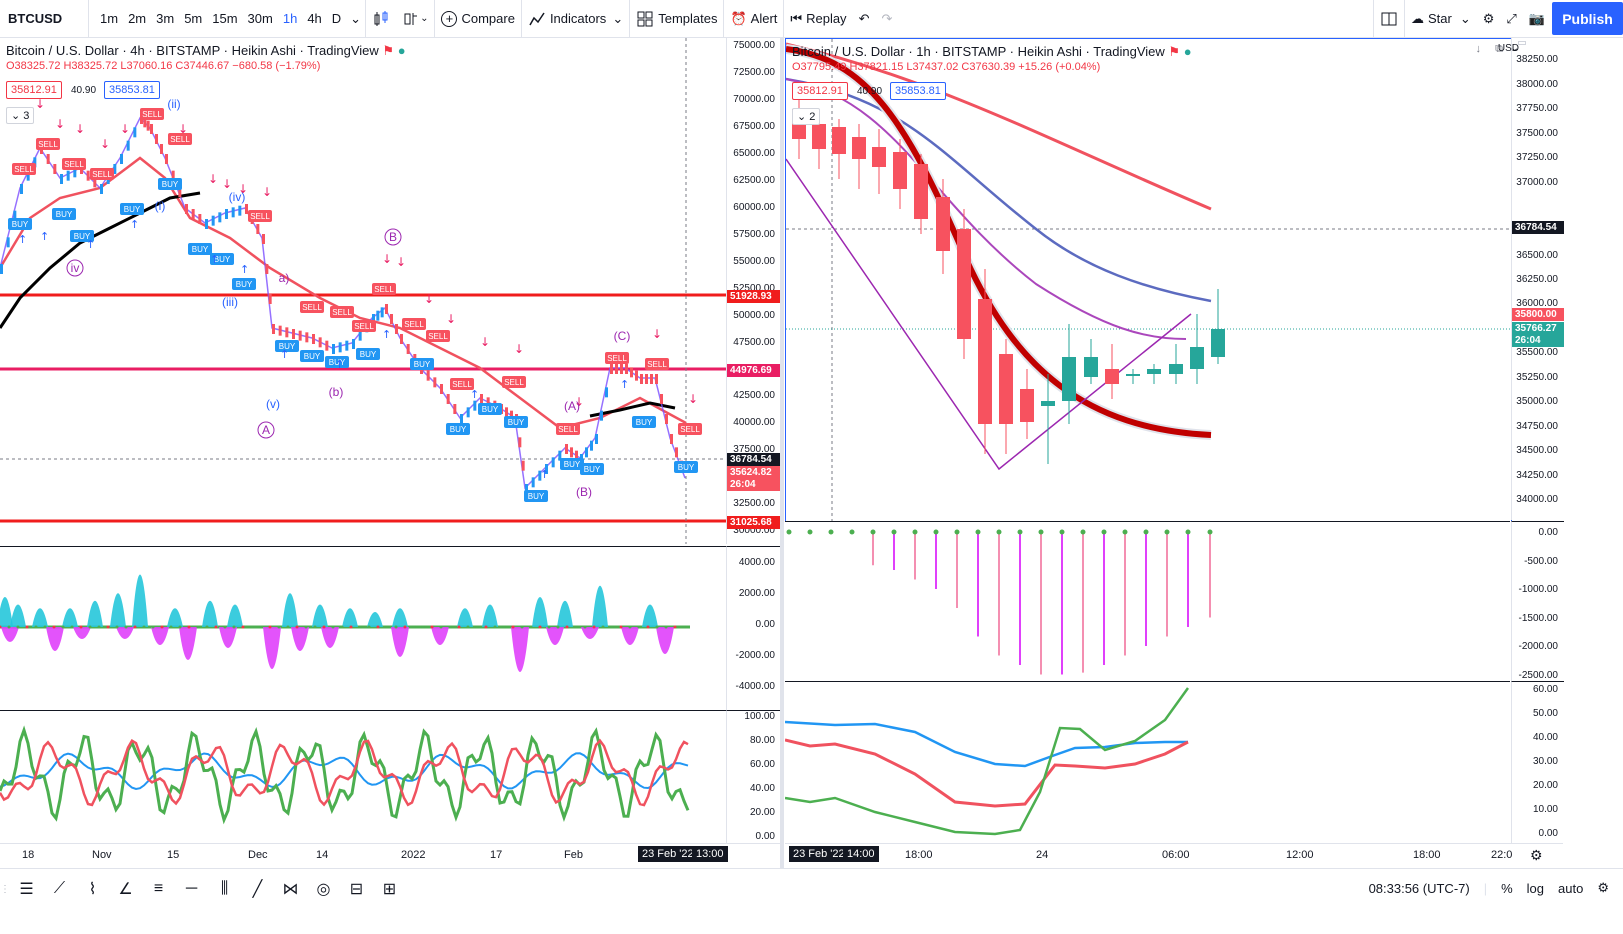 This screenshot has width=1623, height=934. I want to click on left-osc-axis: 4000.00 2000.00 0.00 -2000.00 -4000.00, so click(753, 628).